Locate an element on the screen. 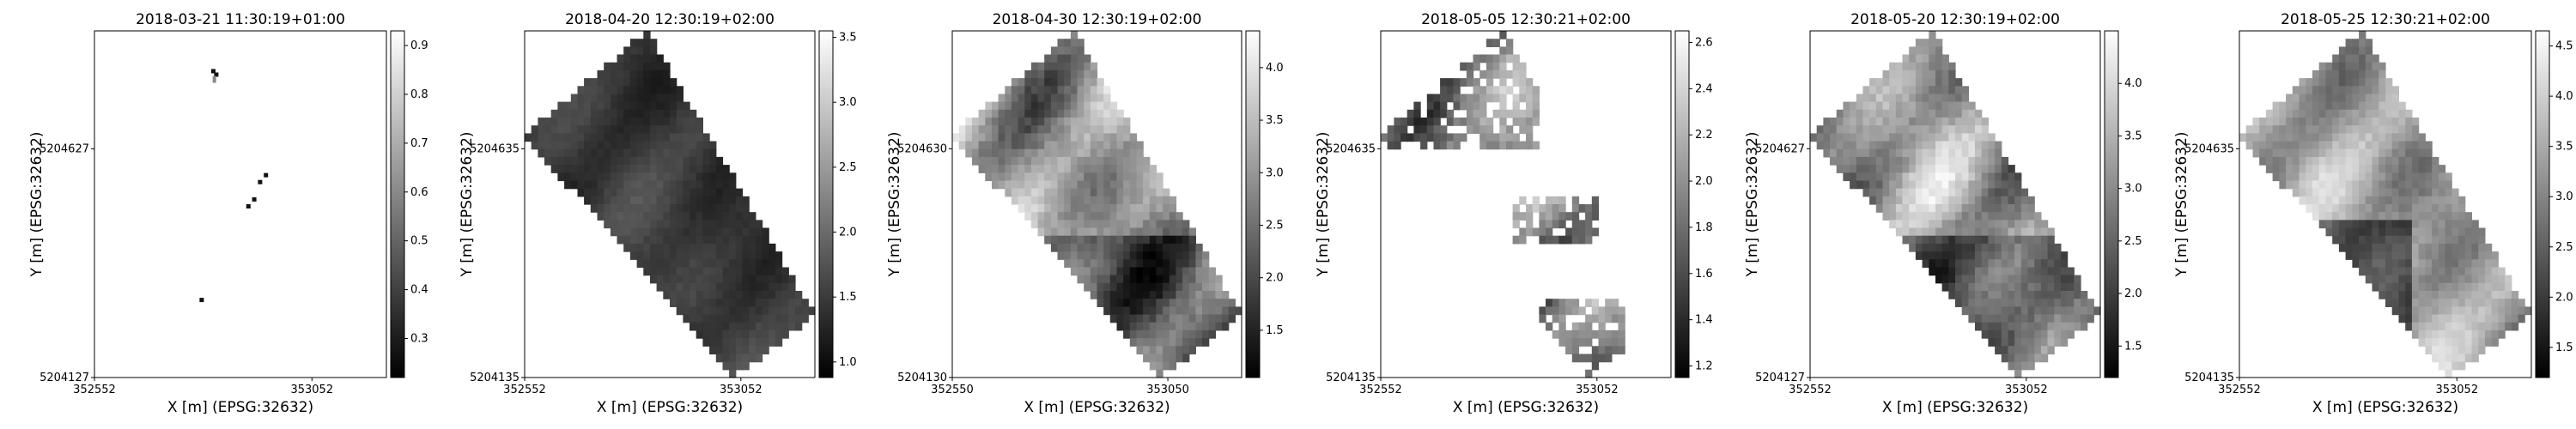 This screenshot has height=429, width=2576. colorbar-tick-label: 1.5 is located at coordinates (2564, 347).